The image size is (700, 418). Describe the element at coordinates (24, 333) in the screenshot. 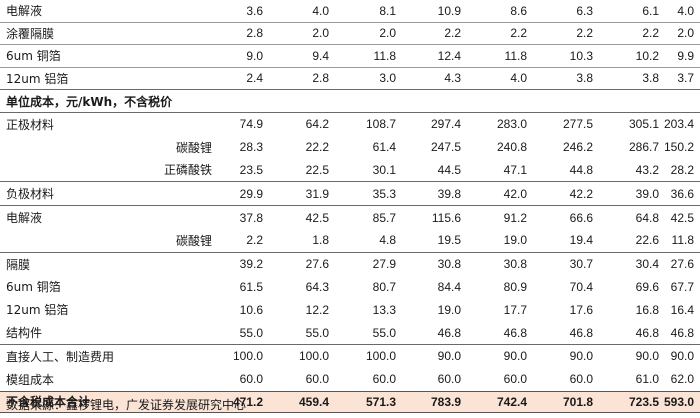

I see `row-label: 结构件` at that location.